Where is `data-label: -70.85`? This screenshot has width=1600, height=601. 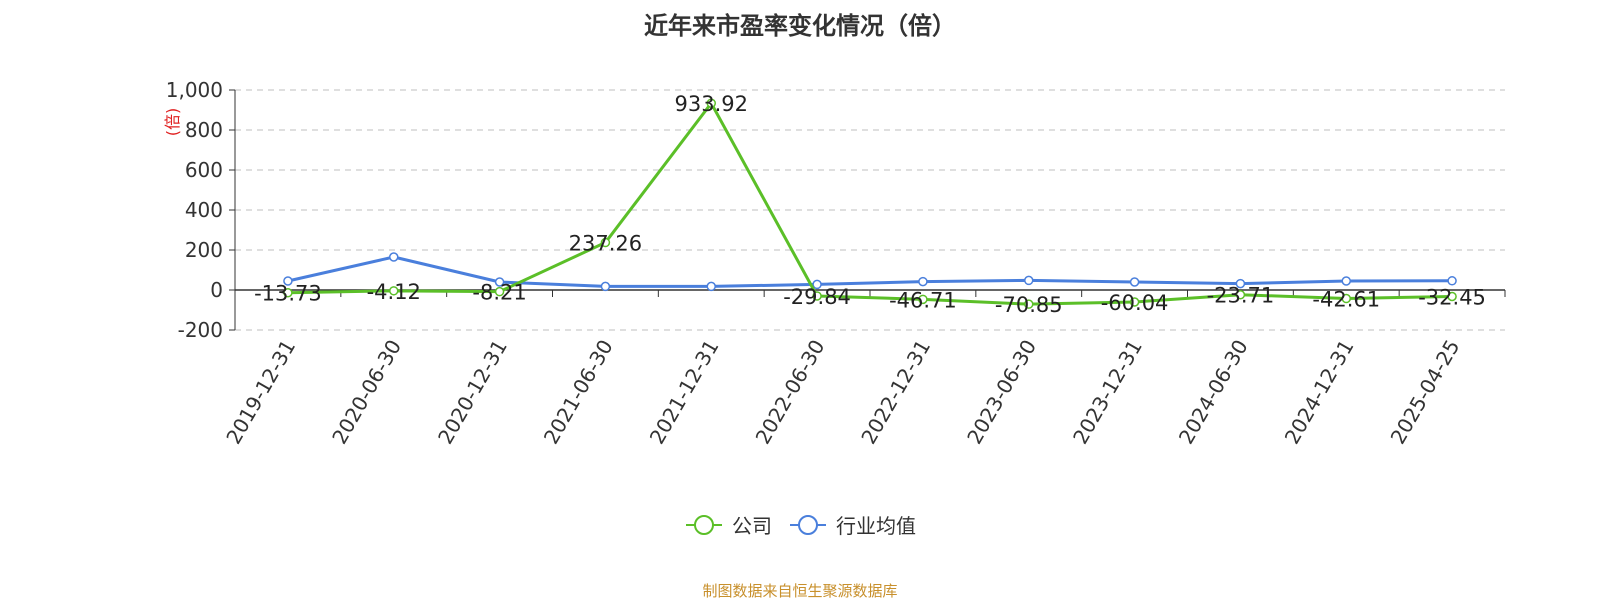
data-label: -70.85 is located at coordinates (1029, 305).